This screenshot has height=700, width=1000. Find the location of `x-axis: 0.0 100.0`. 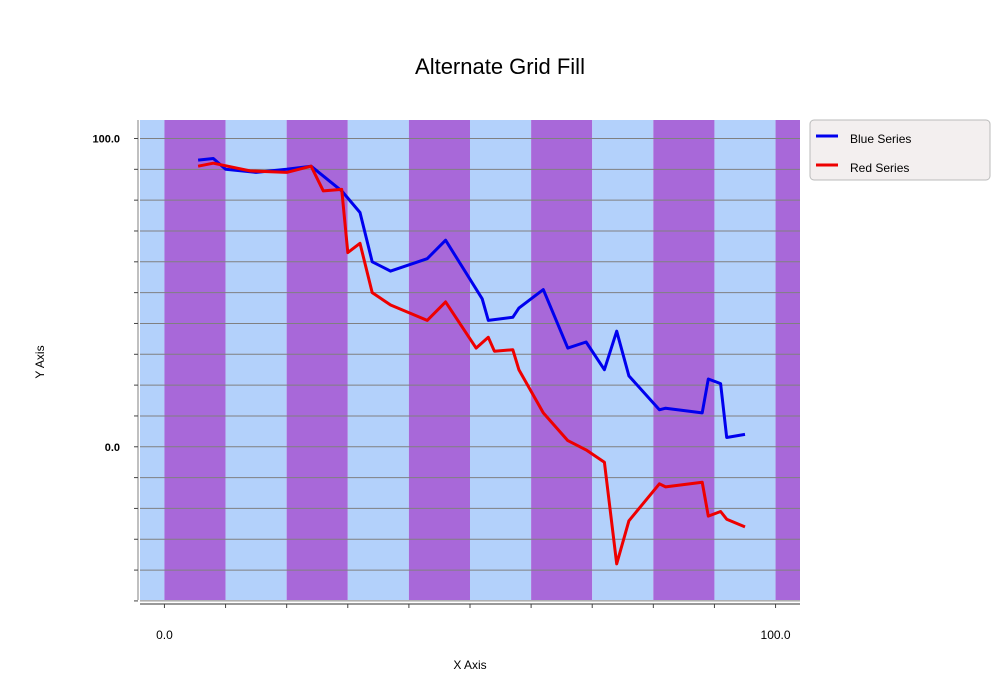

x-axis: 0.0 100.0 is located at coordinates (470, 622).